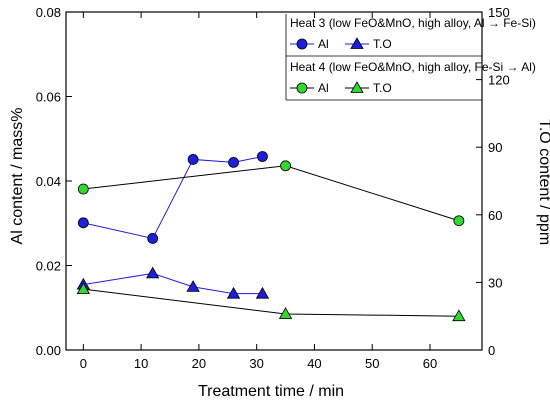 The image size is (550, 407). Describe the element at coordinates (48, 12) in the screenshot. I see `left-y-tick-label: 0.08` at that location.